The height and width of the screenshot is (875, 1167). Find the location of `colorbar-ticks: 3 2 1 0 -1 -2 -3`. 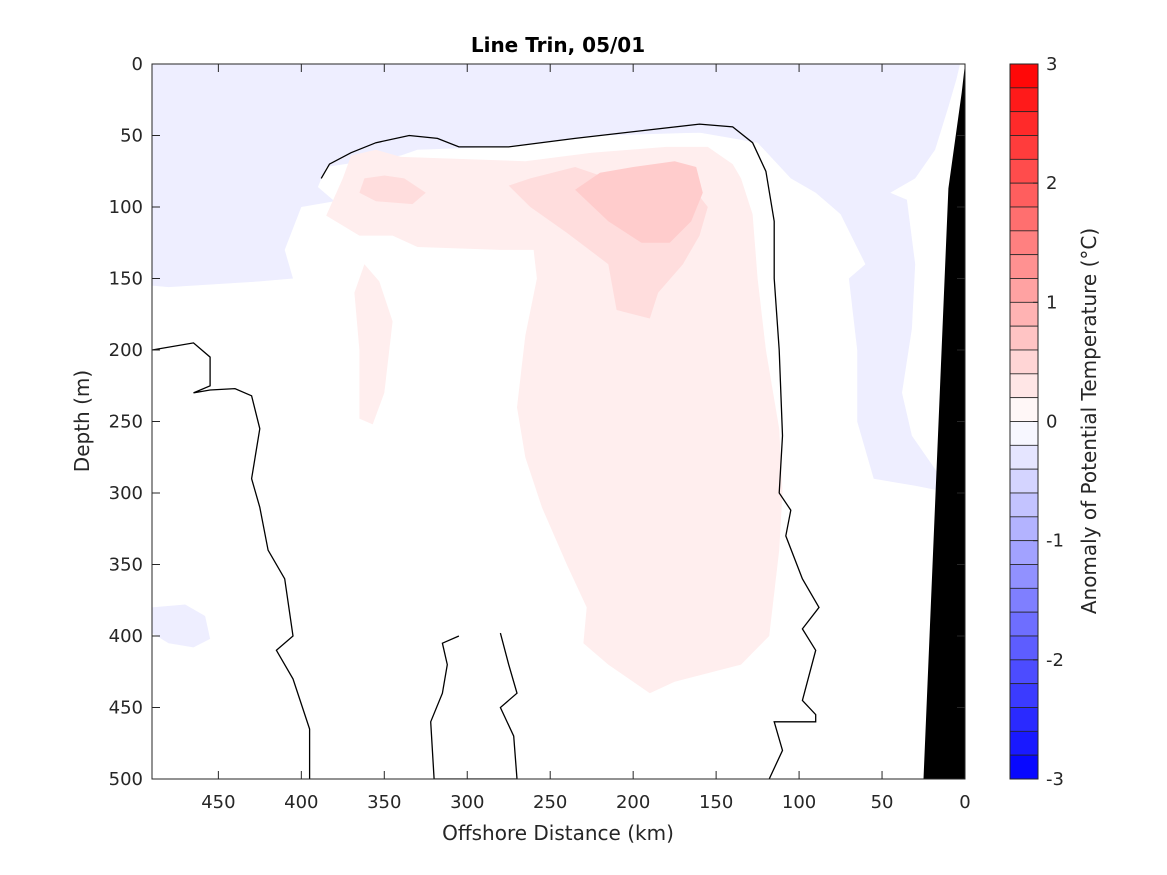

colorbar-ticks: 3 2 1 0 -1 -2 -3 is located at coordinates (1048, 422).